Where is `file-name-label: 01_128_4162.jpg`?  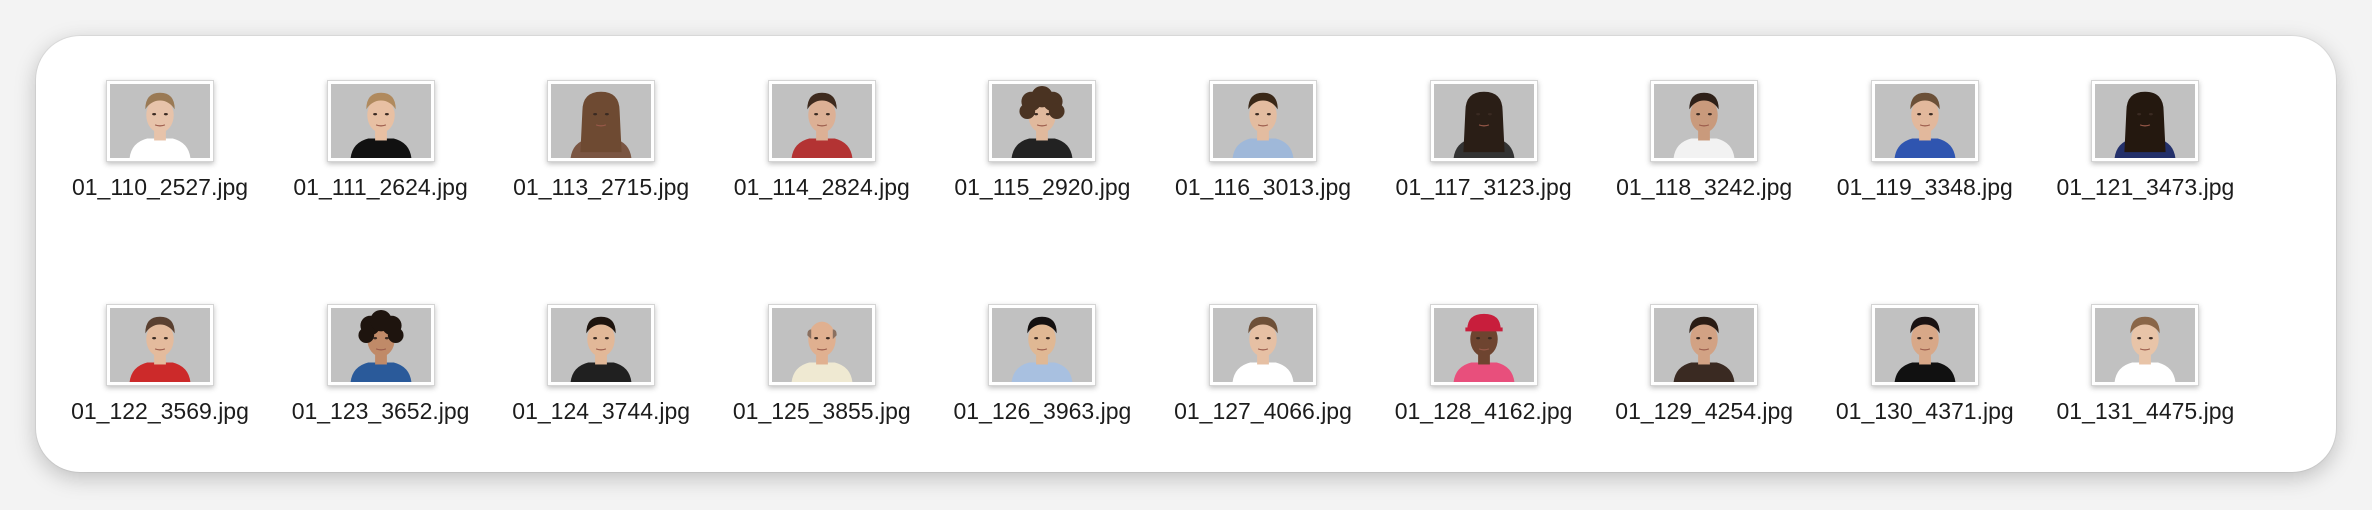 file-name-label: 01_128_4162.jpg is located at coordinates (1483, 411).